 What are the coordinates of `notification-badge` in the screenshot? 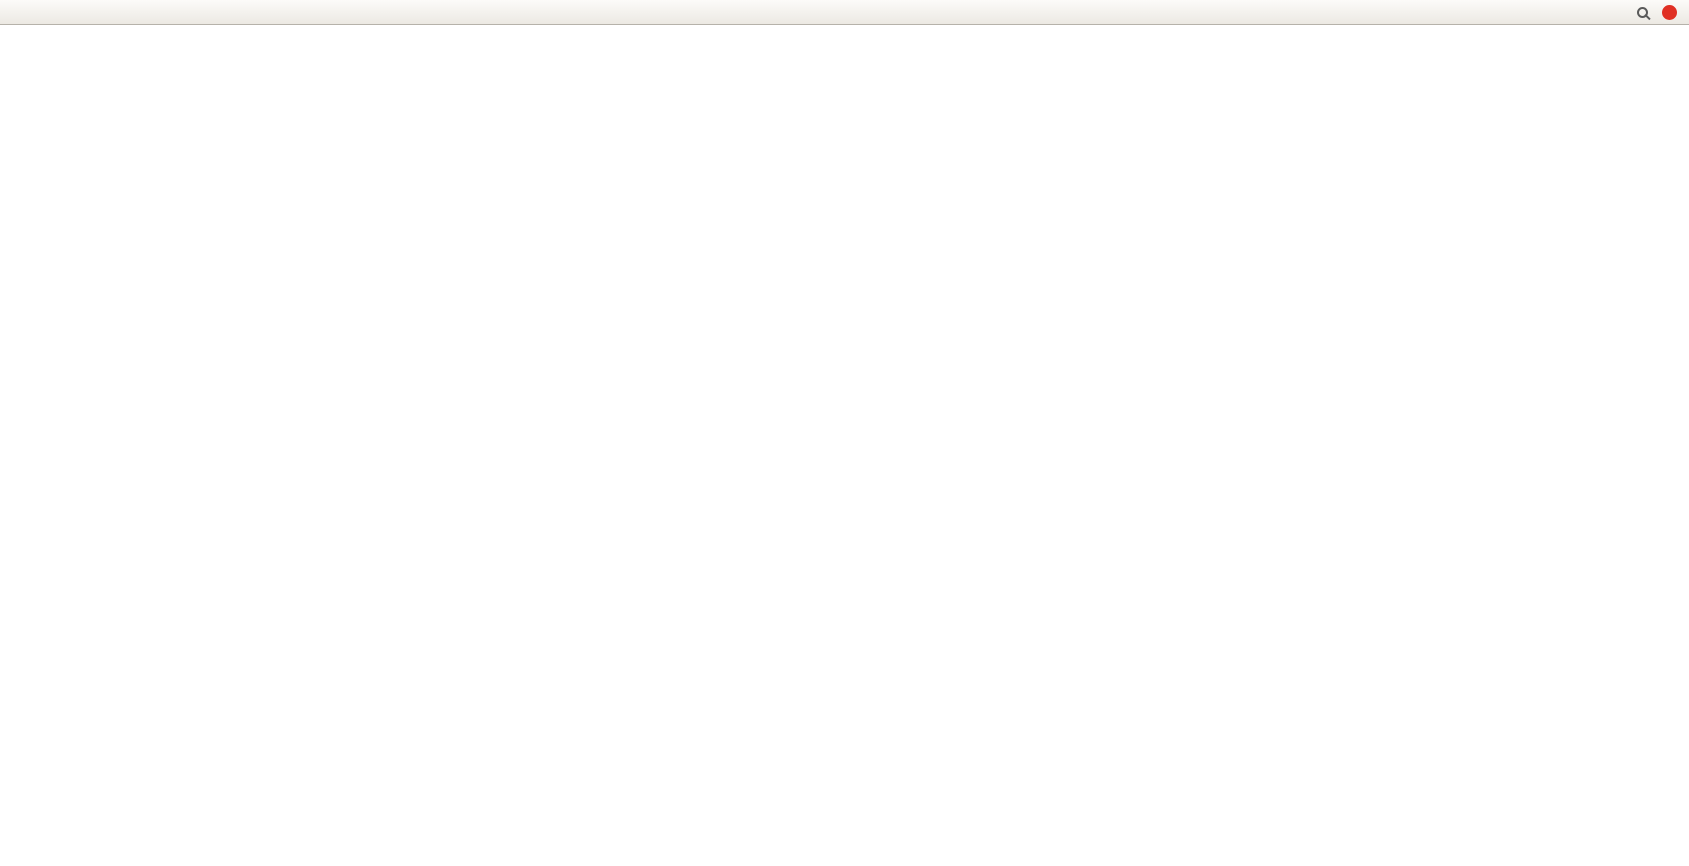 It's located at (1669, 12).